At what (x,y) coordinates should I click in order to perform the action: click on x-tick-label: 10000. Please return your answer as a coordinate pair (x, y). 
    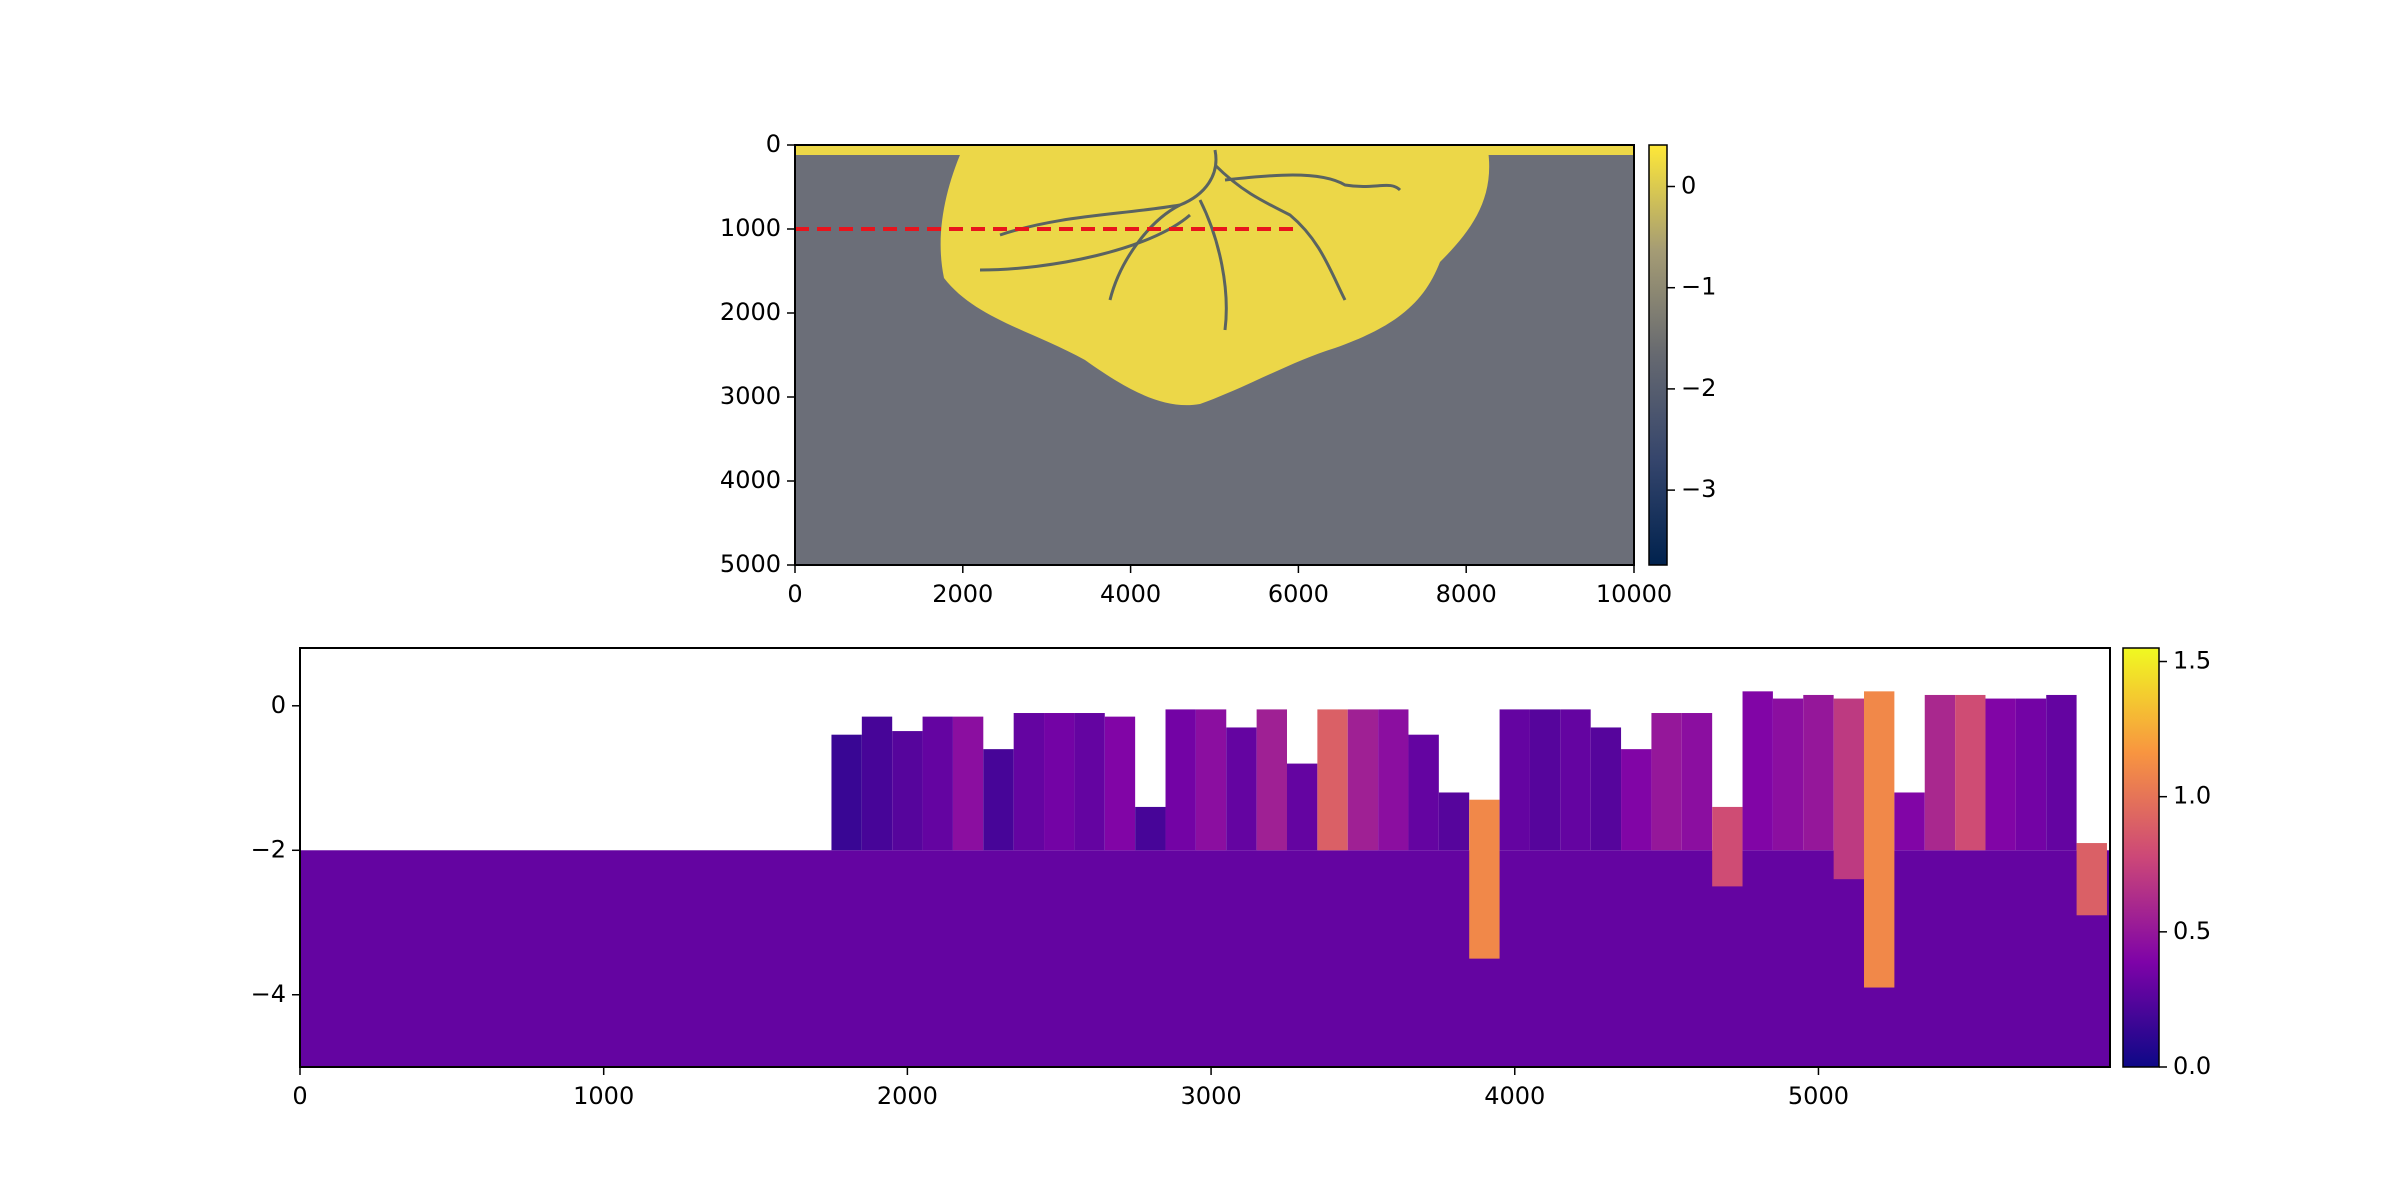
    Looking at the image, I should click on (1634, 594).